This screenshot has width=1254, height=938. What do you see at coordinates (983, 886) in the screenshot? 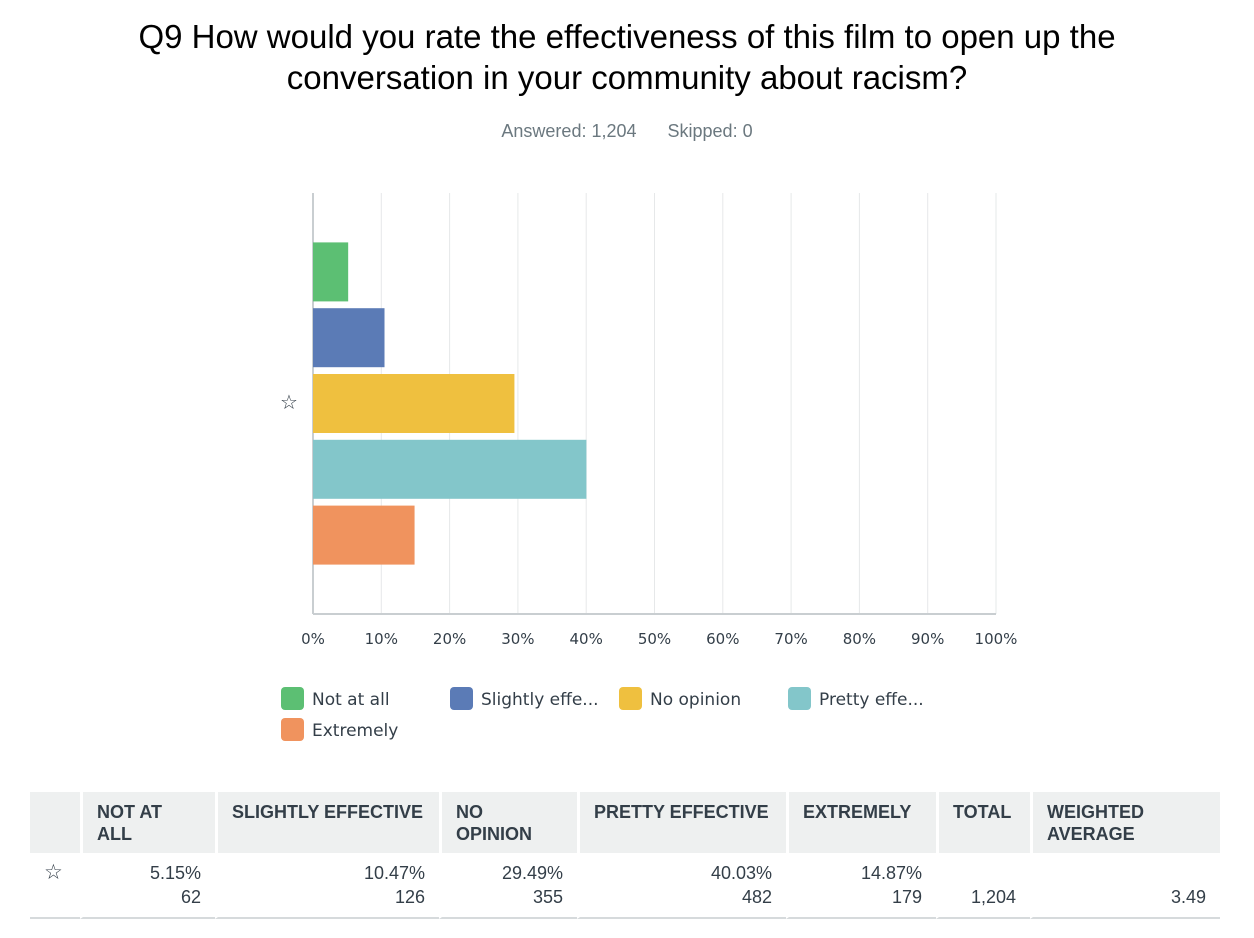
I see `cell-total: 1,204` at bounding box center [983, 886].